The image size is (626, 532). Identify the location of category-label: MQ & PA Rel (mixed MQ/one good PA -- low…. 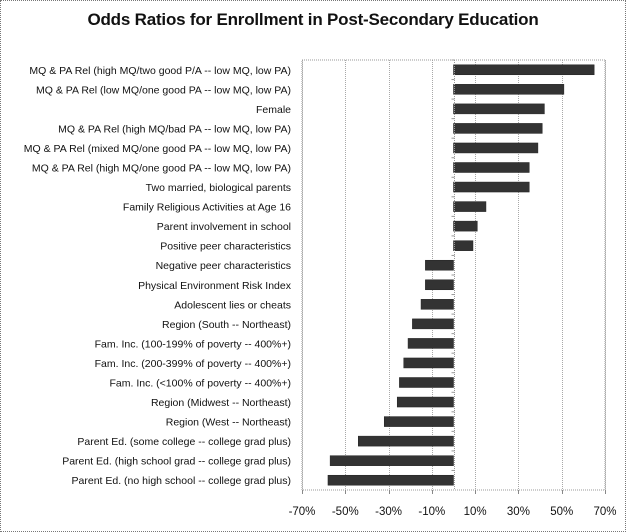
(157, 149).